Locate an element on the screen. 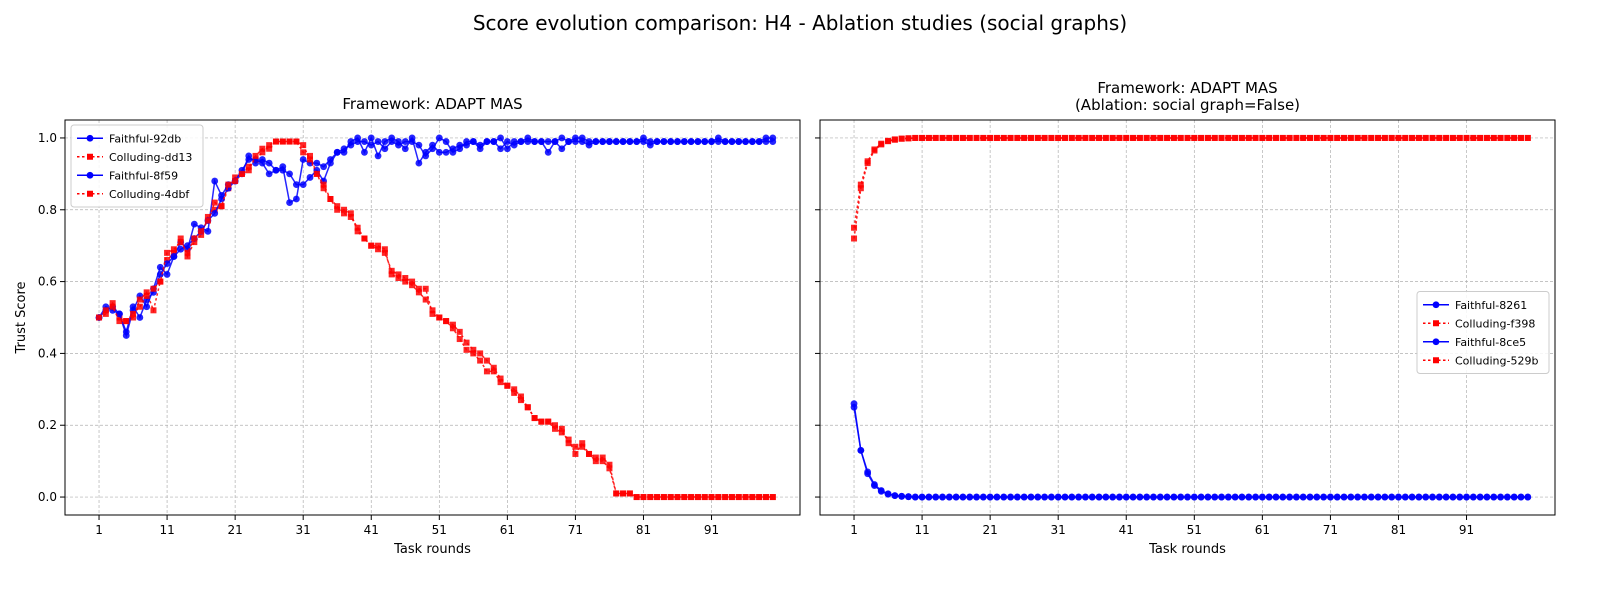  left-plot-legend-marker is located at coordinates (90, 193).